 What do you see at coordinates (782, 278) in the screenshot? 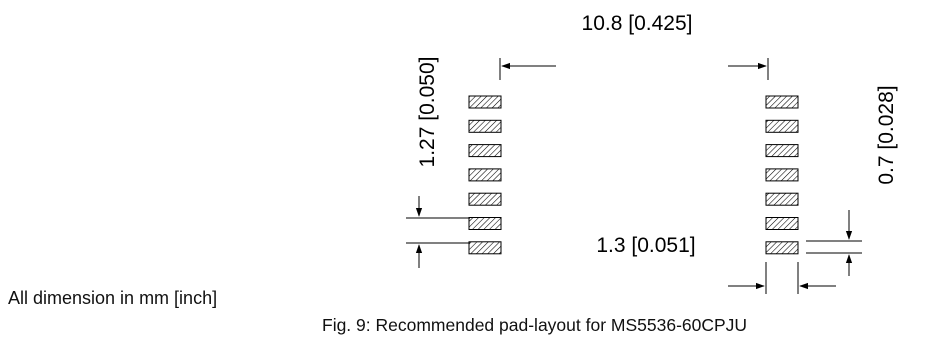
I see `pad-width-dimension` at bounding box center [782, 278].